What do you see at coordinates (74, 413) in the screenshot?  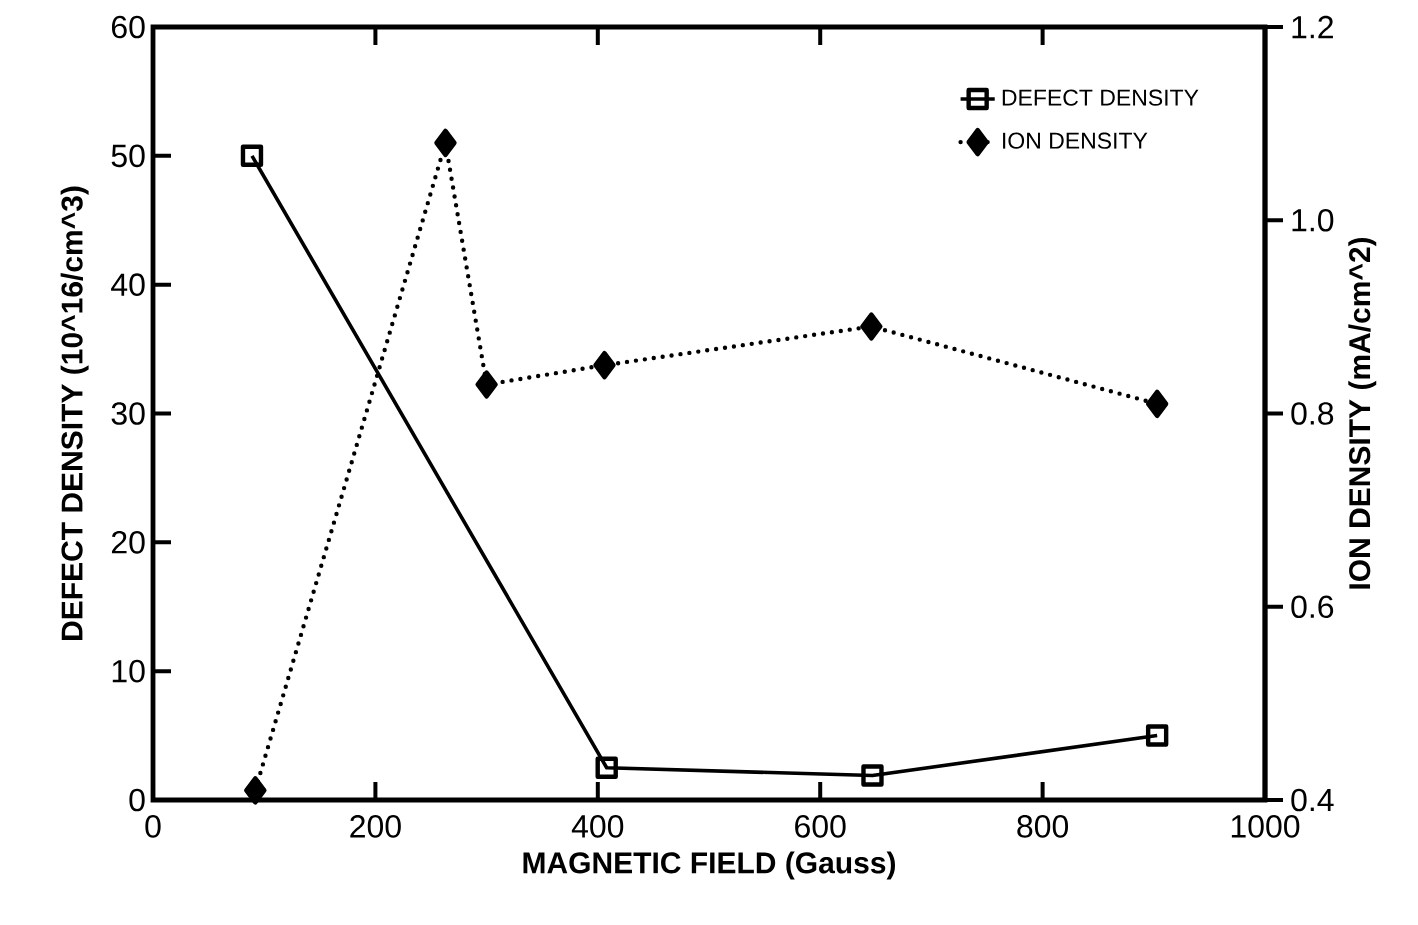 I see `y-axis-title: DEFECT DENSITY (10^16/cm^3)` at bounding box center [74, 413].